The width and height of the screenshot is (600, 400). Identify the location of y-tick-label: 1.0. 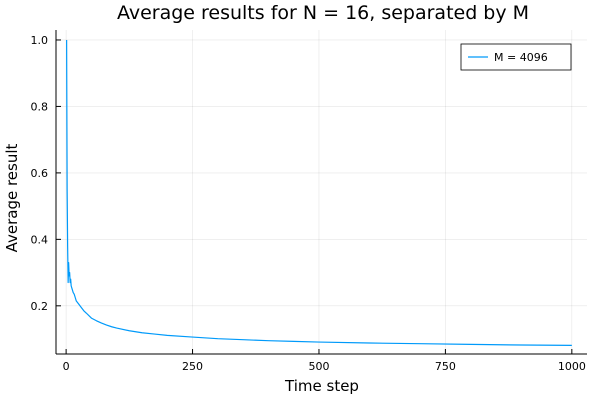
(40, 40).